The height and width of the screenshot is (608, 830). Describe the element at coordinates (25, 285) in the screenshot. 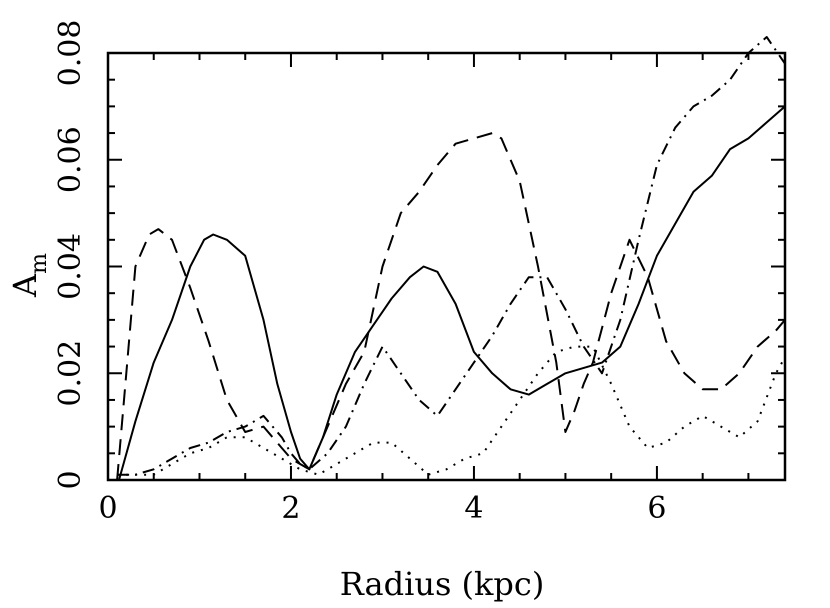

I see `y-axis-title-main: A` at that location.